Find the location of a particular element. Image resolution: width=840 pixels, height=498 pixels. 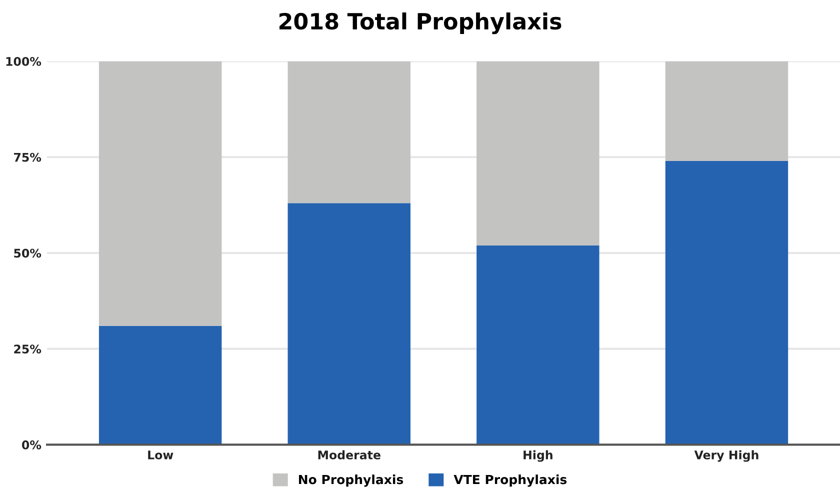

x-tick-label: High is located at coordinates (538, 456).